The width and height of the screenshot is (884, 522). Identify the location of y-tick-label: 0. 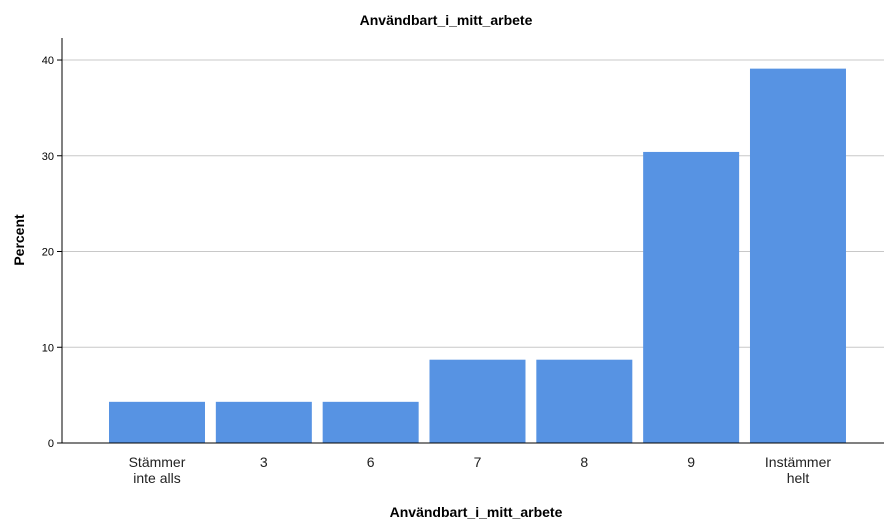
(51, 444).